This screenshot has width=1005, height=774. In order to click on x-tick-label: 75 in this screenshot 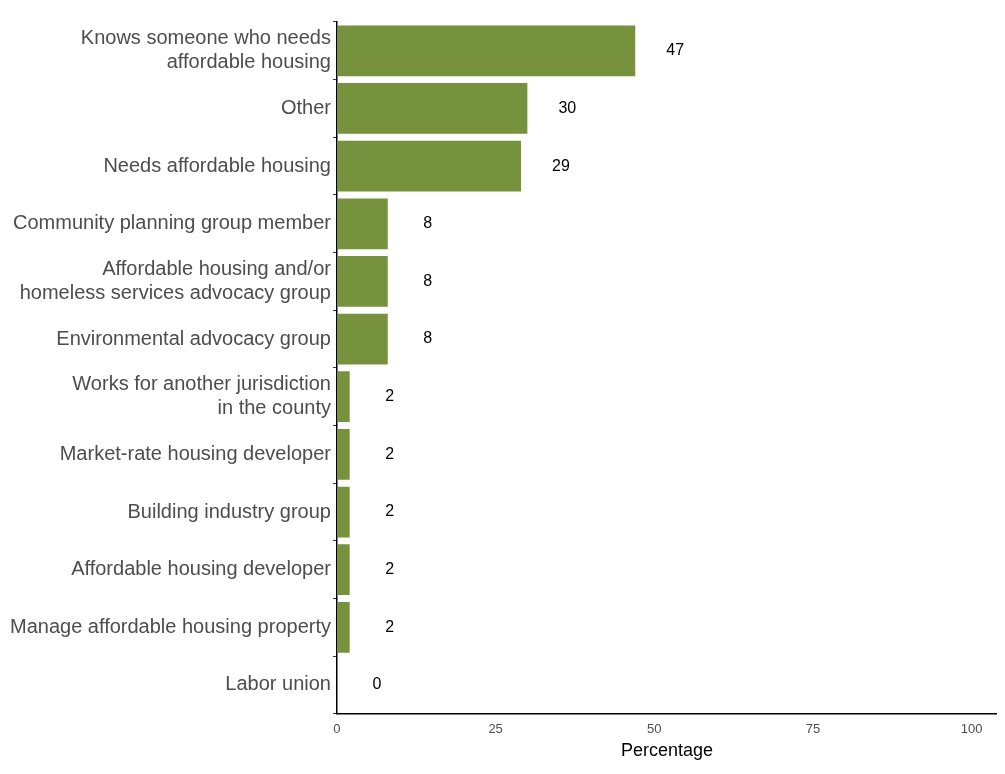, I will do `click(813, 729)`.